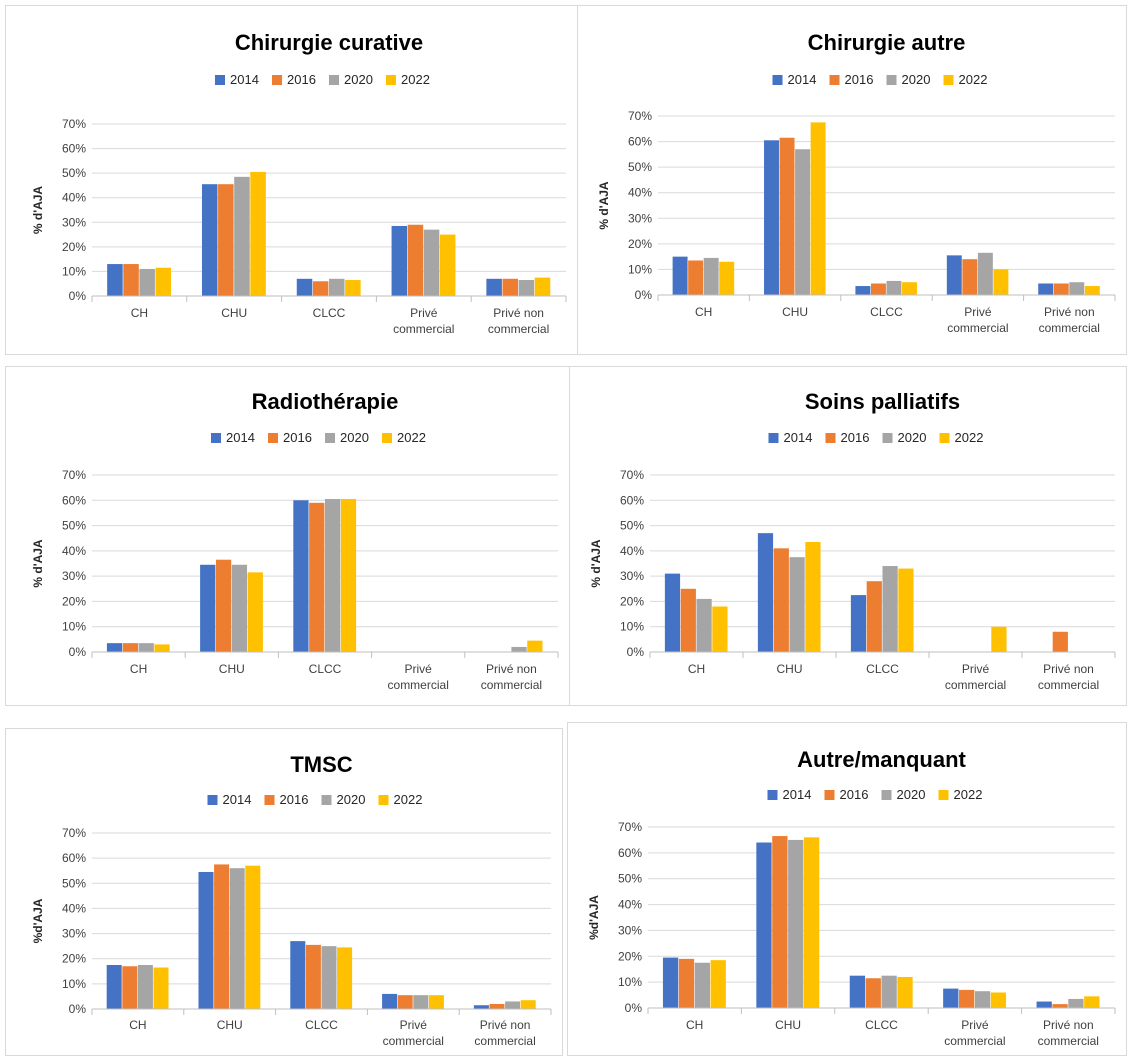  I want to click on y-axis-label: % d'AJA, so click(604, 205).